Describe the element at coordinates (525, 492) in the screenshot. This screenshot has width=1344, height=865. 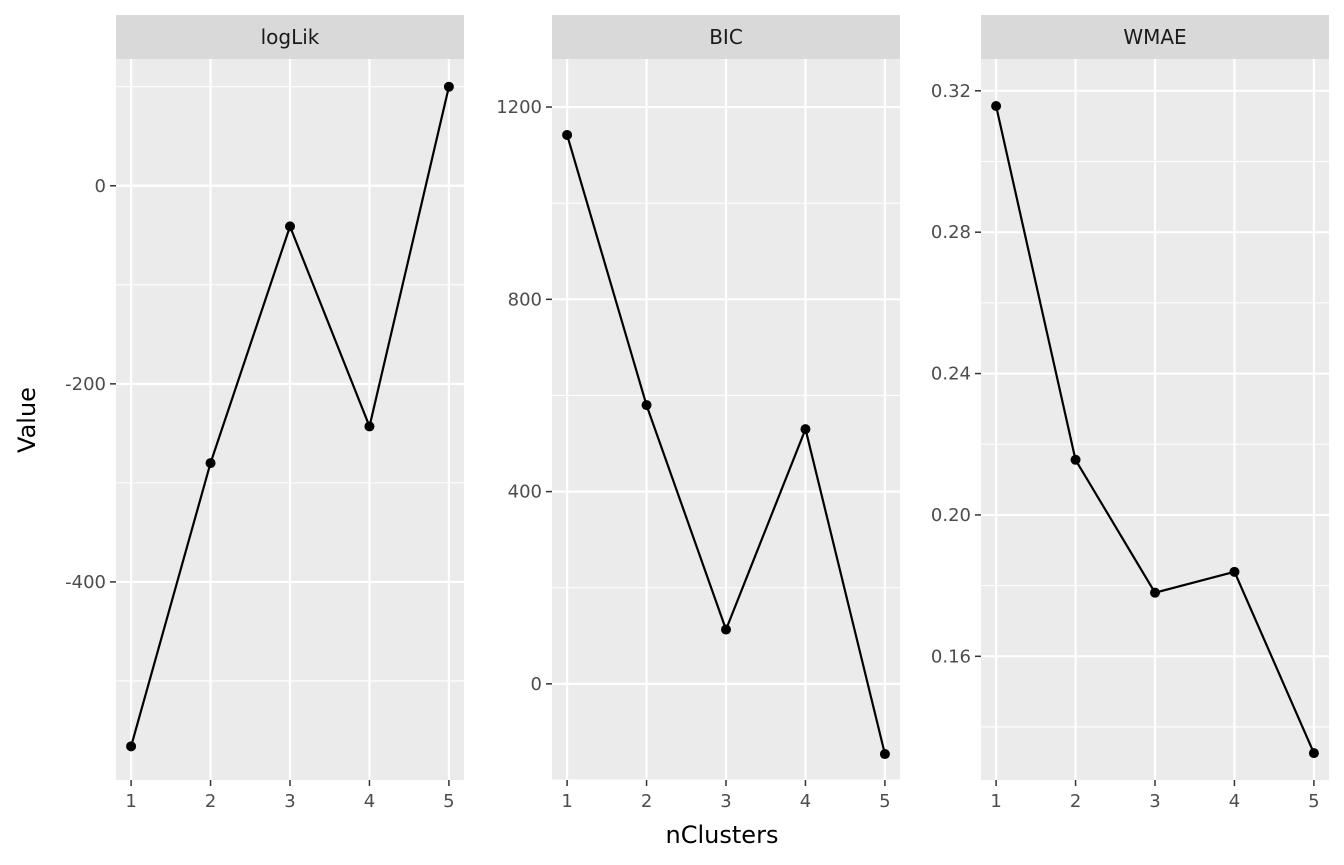
I see `y-tick-label: 400` at that location.